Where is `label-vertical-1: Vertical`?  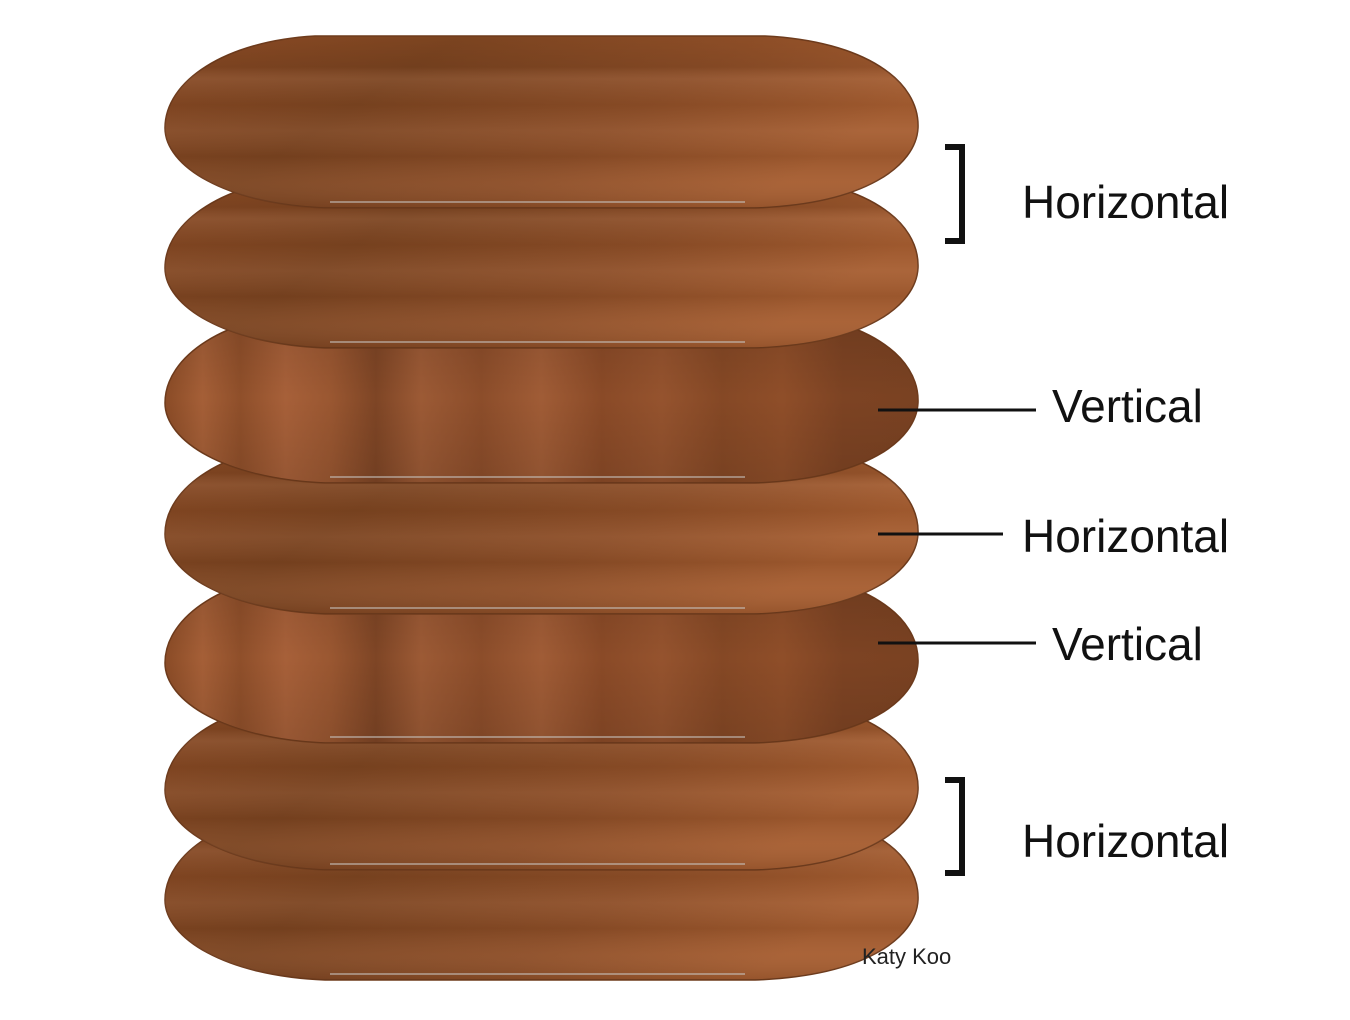
label-vertical-1: Vertical is located at coordinates (1127, 406).